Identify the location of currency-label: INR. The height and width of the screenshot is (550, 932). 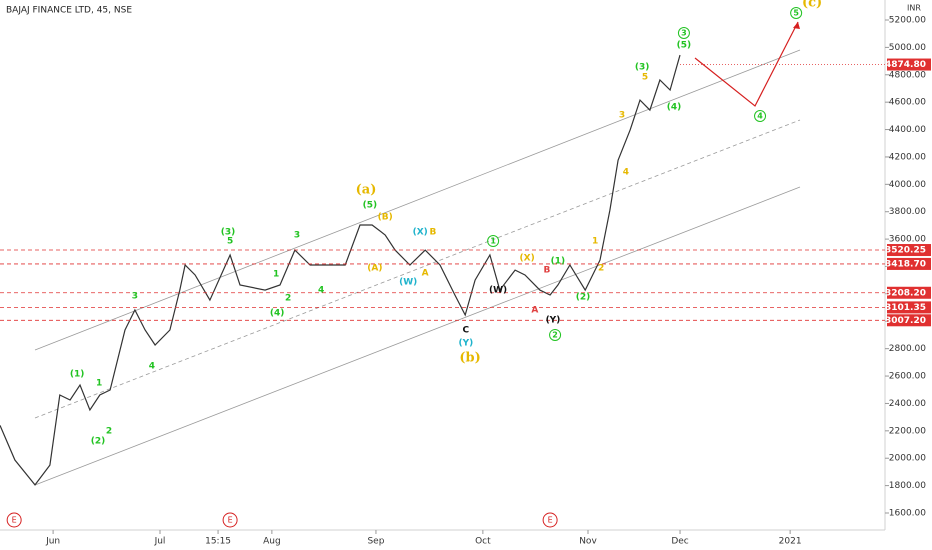
(914, 8).